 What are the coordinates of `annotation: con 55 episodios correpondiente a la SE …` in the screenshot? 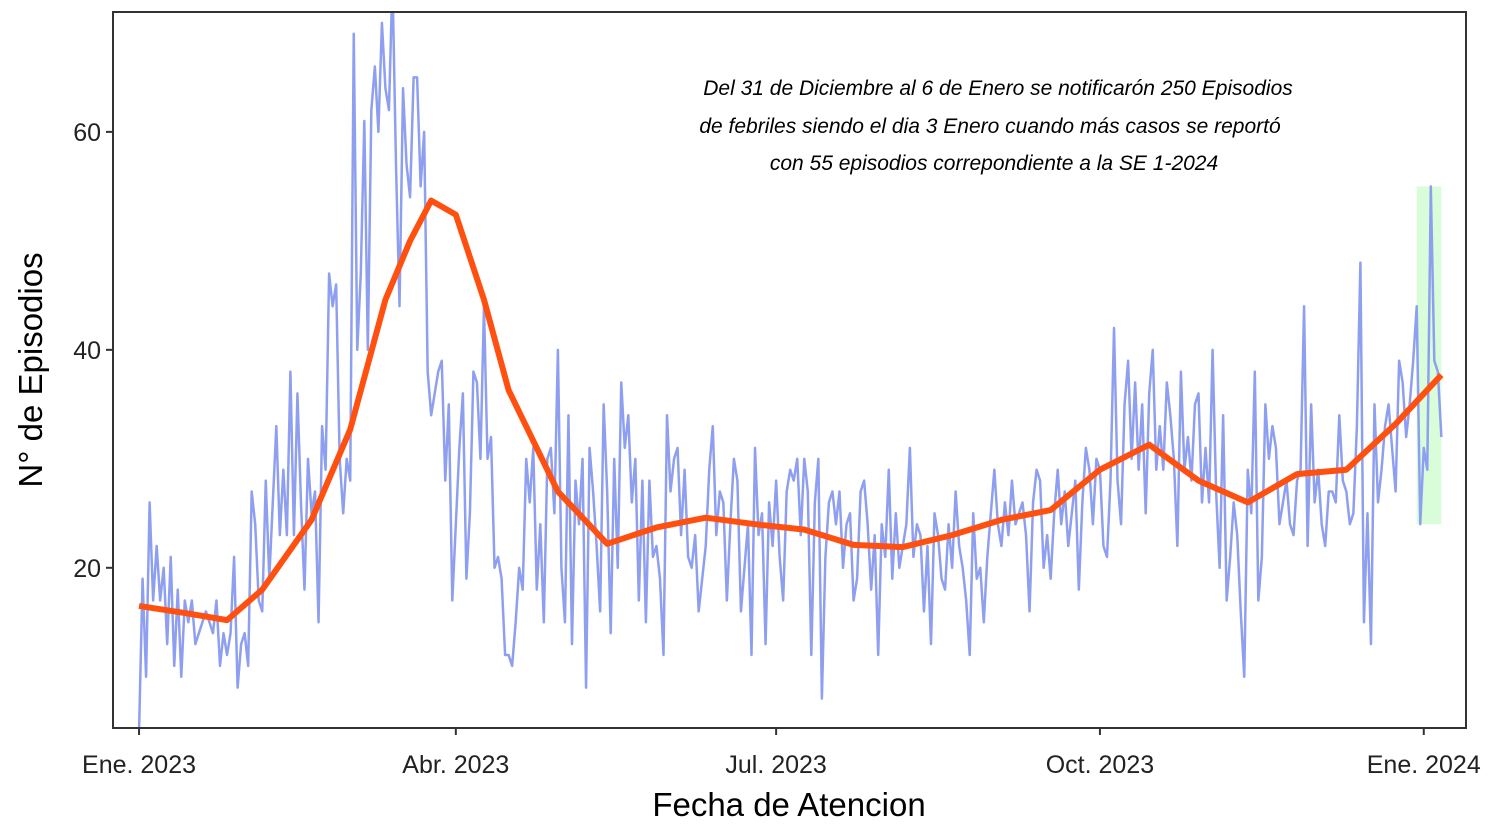 It's located at (994, 163).